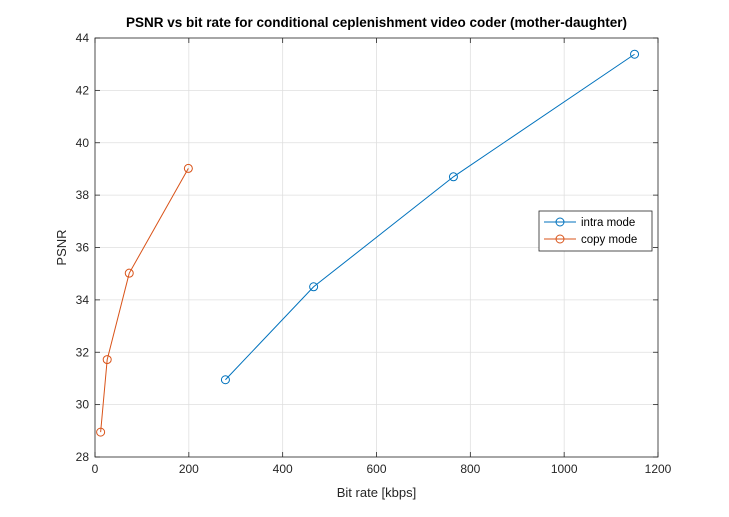 The height and width of the screenshot is (517, 729). Describe the element at coordinates (564, 469) in the screenshot. I see `x-tick-label: 1000` at that location.